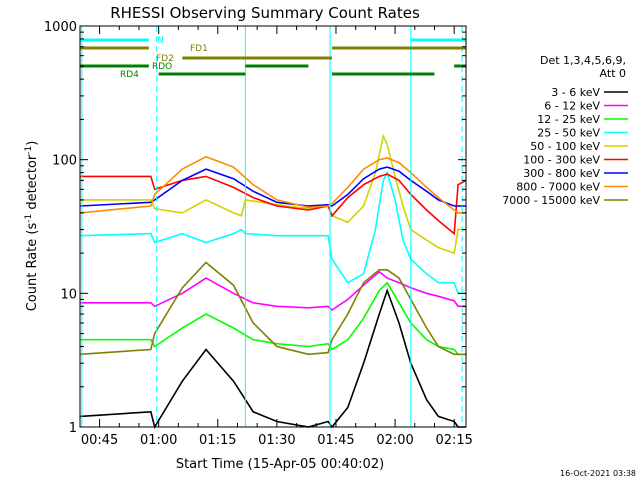  Describe the element at coordinates (335, 440) in the screenshot. I see `x-tick-label: 01:45` at that location.